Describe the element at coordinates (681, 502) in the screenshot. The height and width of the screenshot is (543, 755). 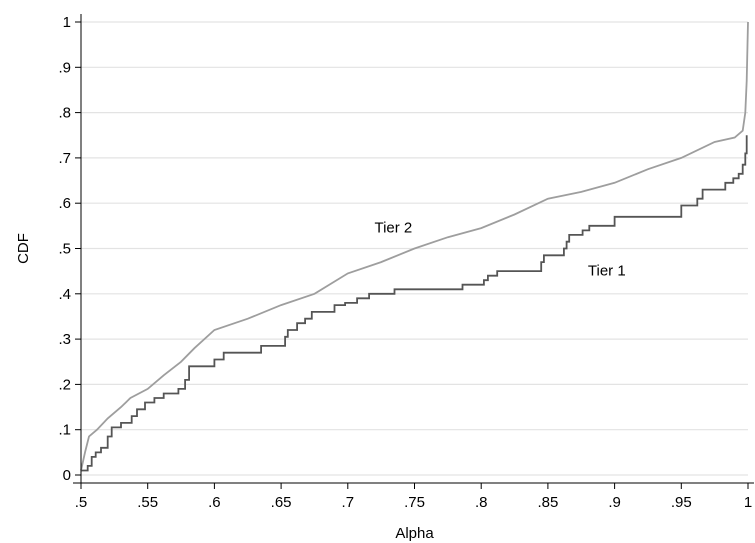
I see `x-tick-label: .95` at that location.